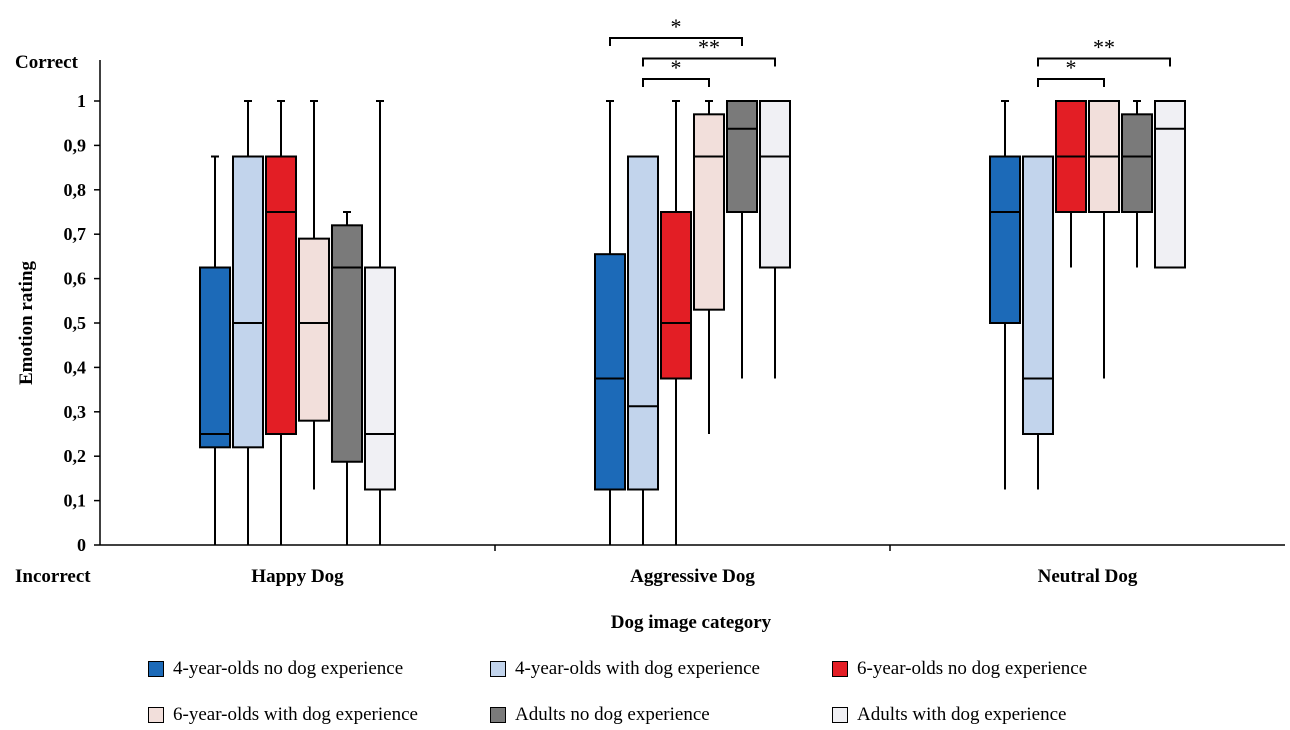 This screenshot has height=730, width=1290. What do you see at coordinates (297, 576) in the screenshot?
I see `x-tick-label: Happy Dog` at bounding box center [297, 576].